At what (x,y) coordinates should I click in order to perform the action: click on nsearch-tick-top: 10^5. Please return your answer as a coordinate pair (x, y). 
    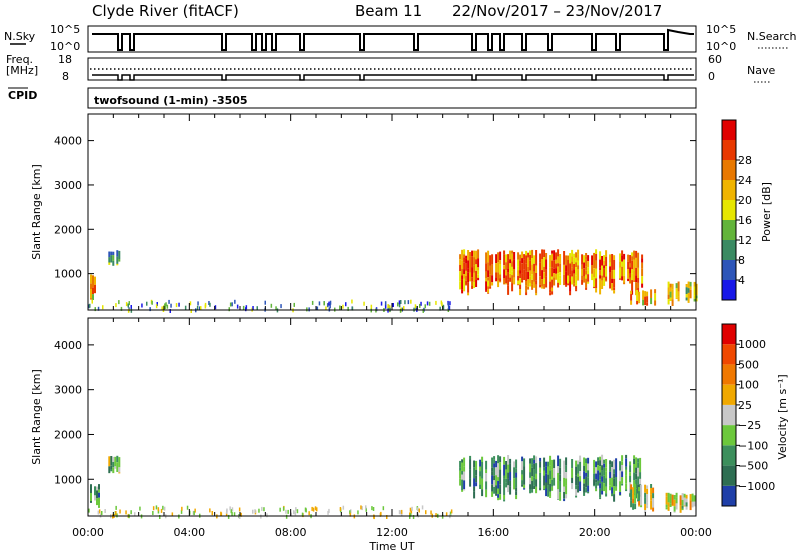
    Looking at the image, I should click on (721, 29).